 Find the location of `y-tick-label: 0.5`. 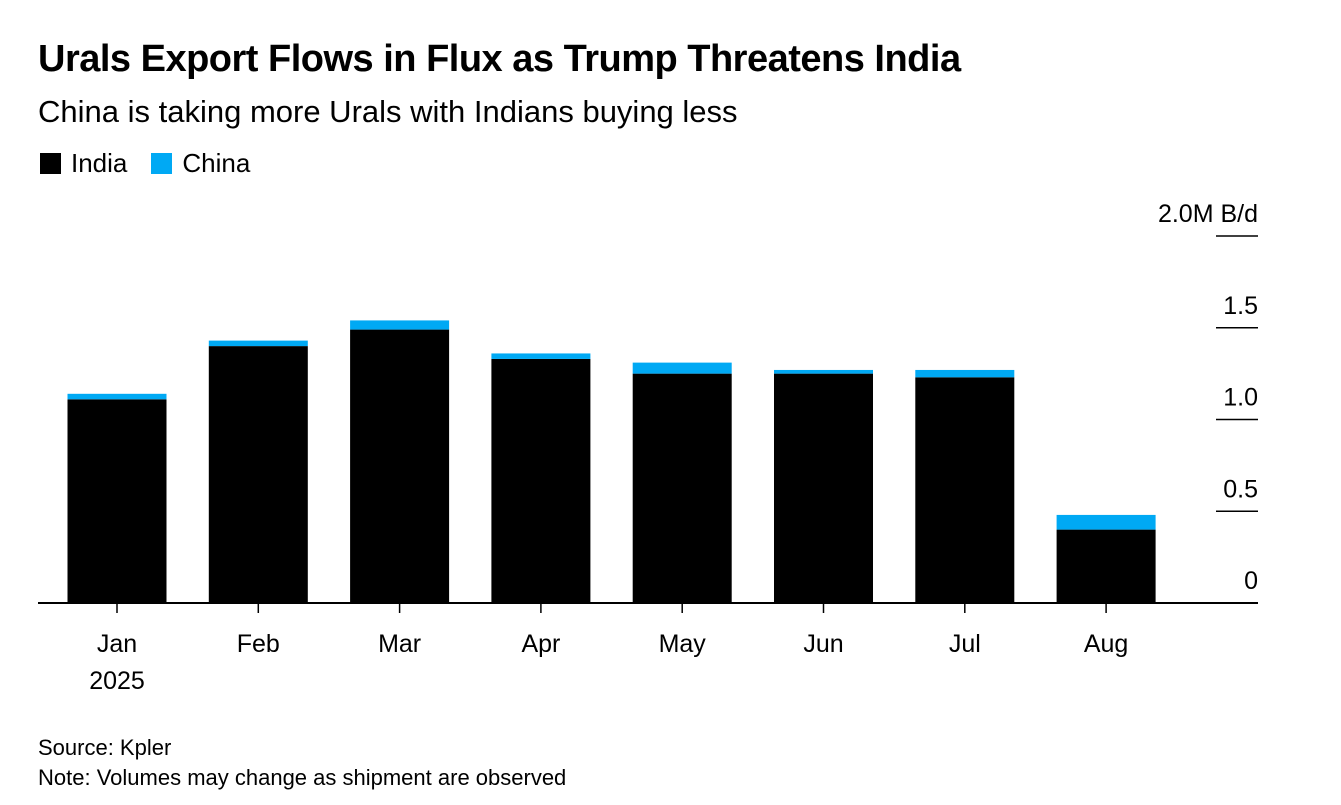

y-tick-label: 0.5 is located at coordinates (1240, 489).